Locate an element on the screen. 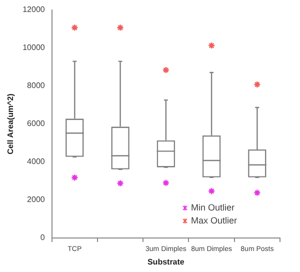 This screenshot has height=272, width=300. y-tick-label: 2000 is located at coordinates (36, 199).